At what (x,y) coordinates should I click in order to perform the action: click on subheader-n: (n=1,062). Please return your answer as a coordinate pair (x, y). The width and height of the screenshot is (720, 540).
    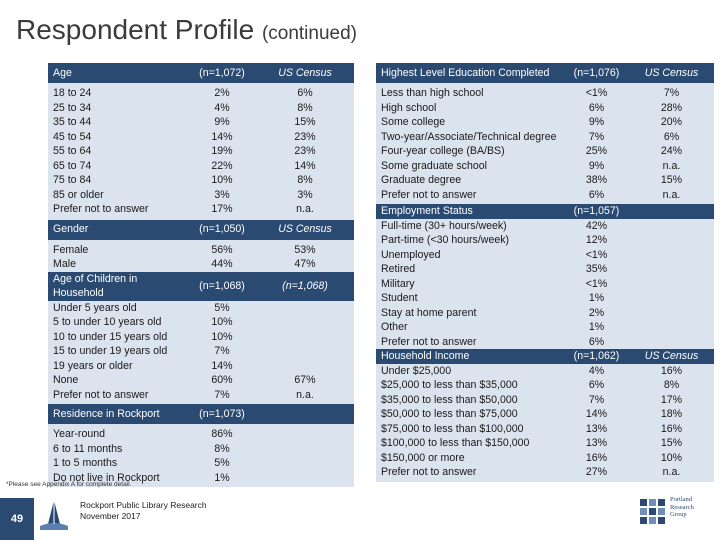
    Looking at the image, I should click on (596, 356).